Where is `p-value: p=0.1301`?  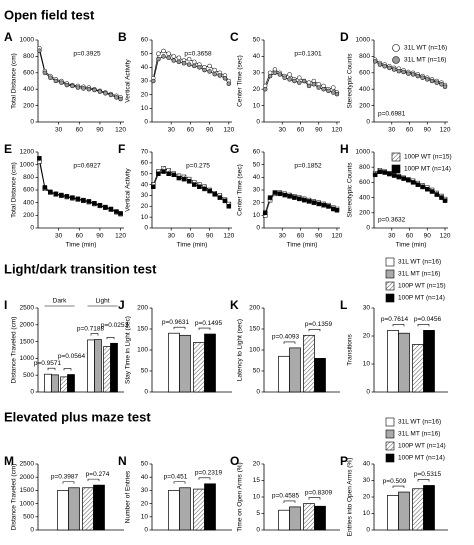
p-value: p=0.1301 is located at coordinates (308, 54).